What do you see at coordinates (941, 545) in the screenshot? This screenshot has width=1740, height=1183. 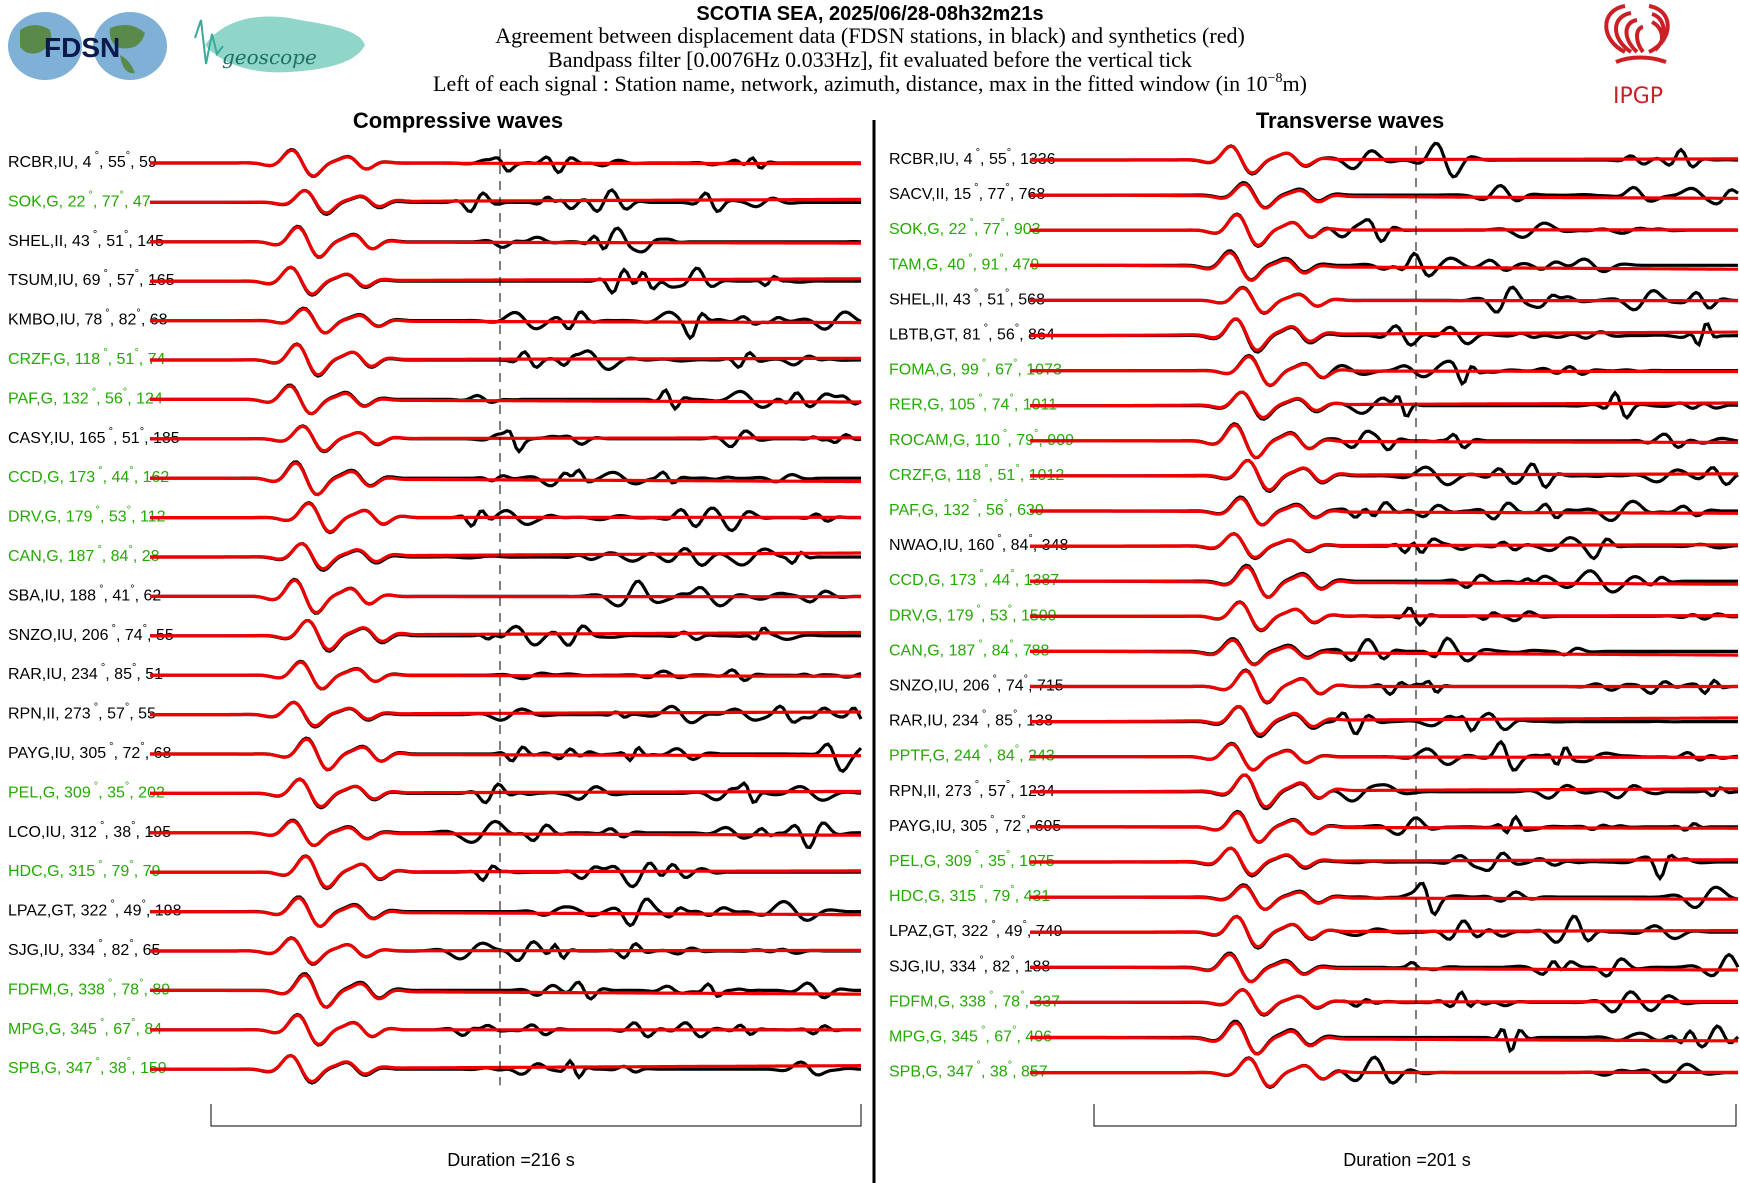 I see `station-name: NWAO,IU, 160` at bounding box center [941, 545].